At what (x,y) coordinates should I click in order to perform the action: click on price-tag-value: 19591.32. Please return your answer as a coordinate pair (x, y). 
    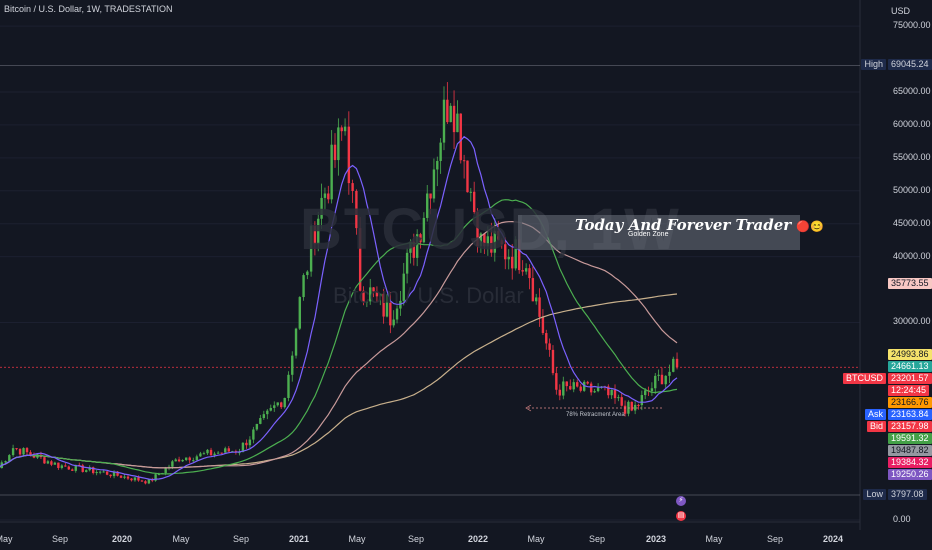
    Looking at the image, I should click on (910, 439).